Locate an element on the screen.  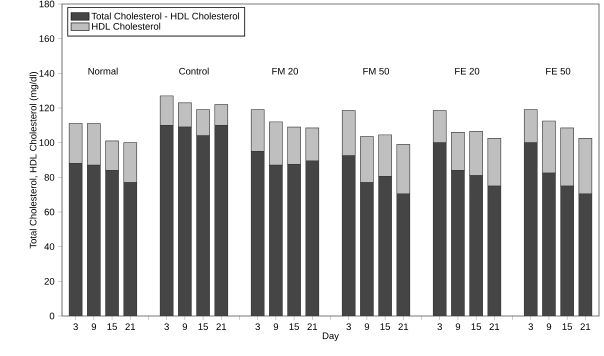
y-tick-label: 0 is located at coordinates (52, 316).